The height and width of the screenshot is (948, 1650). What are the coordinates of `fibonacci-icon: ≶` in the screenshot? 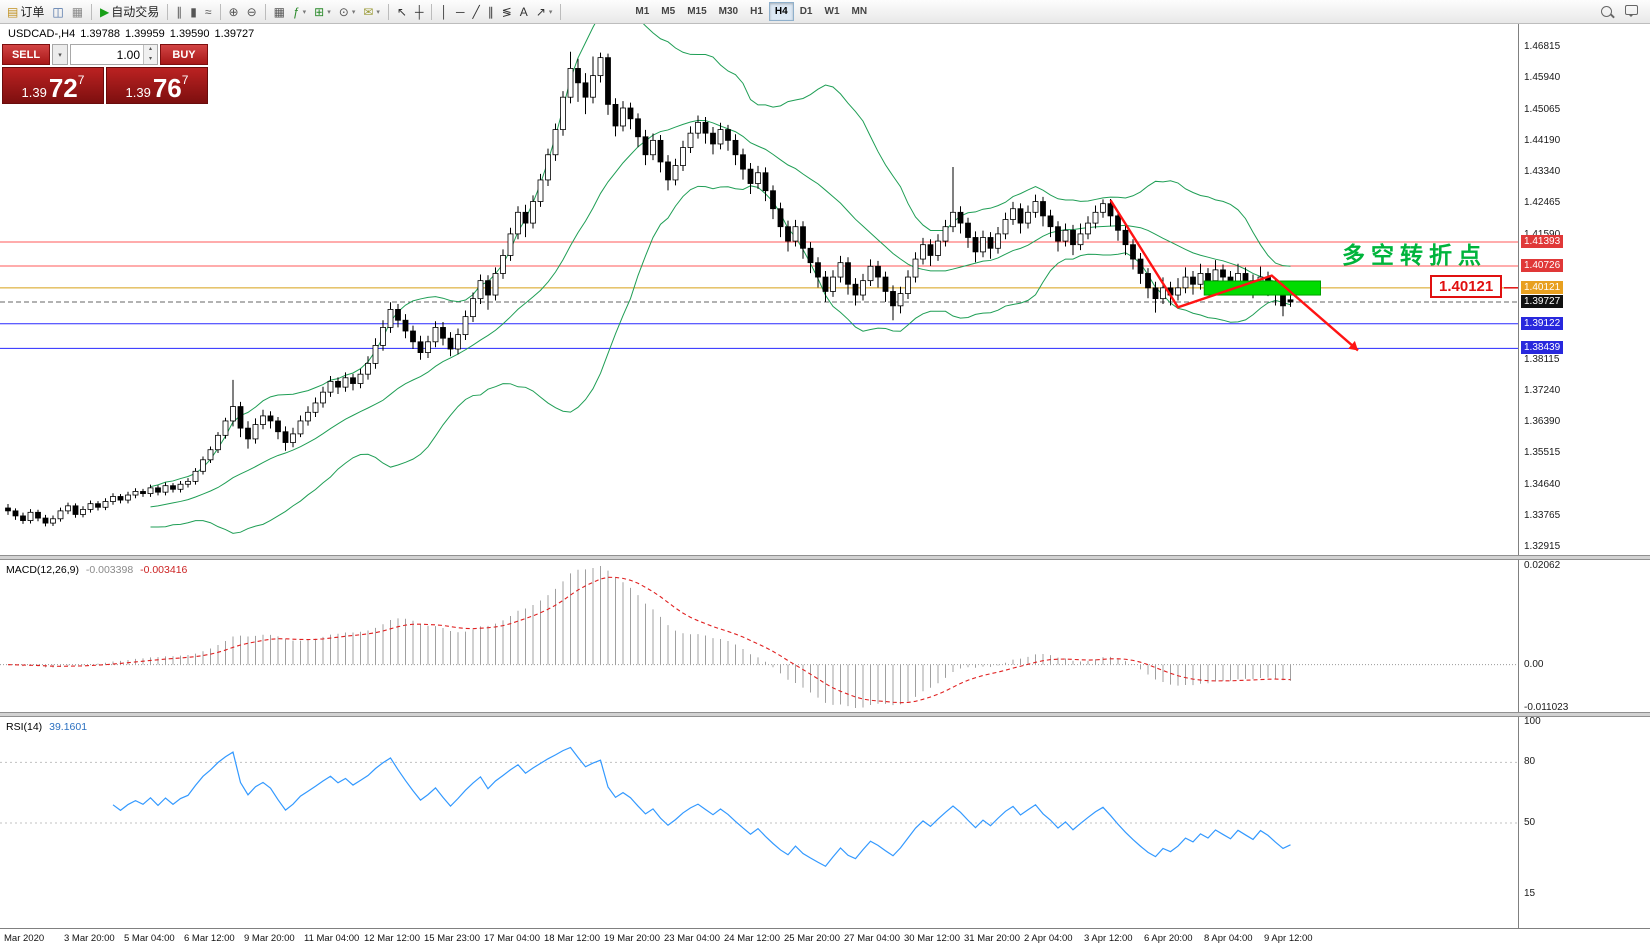 It's located at (507, 12).